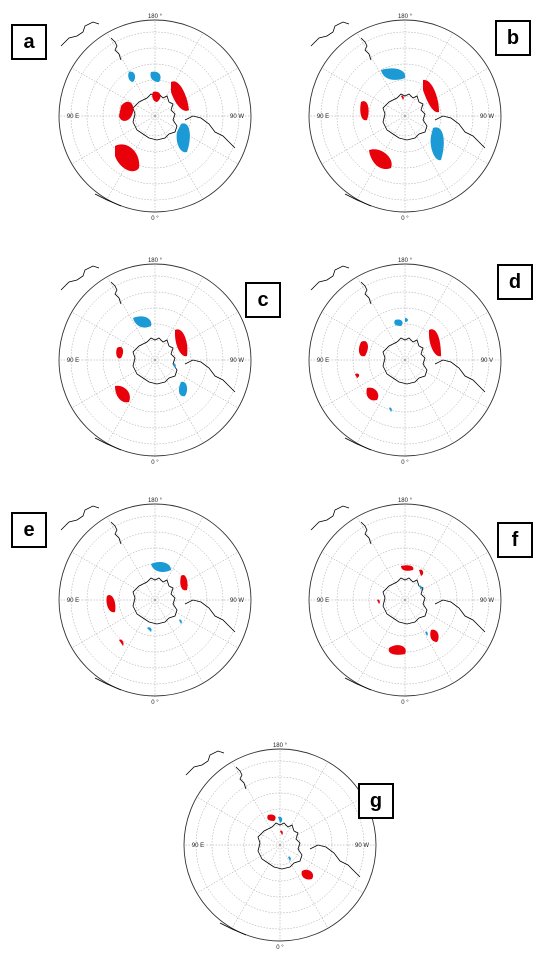 The height and width of the screenshot is (961, 534). What do you see at coordinates (29, 530) in the screenshot?
I see `panel-label-e: e` at bounding box center [29, 530].